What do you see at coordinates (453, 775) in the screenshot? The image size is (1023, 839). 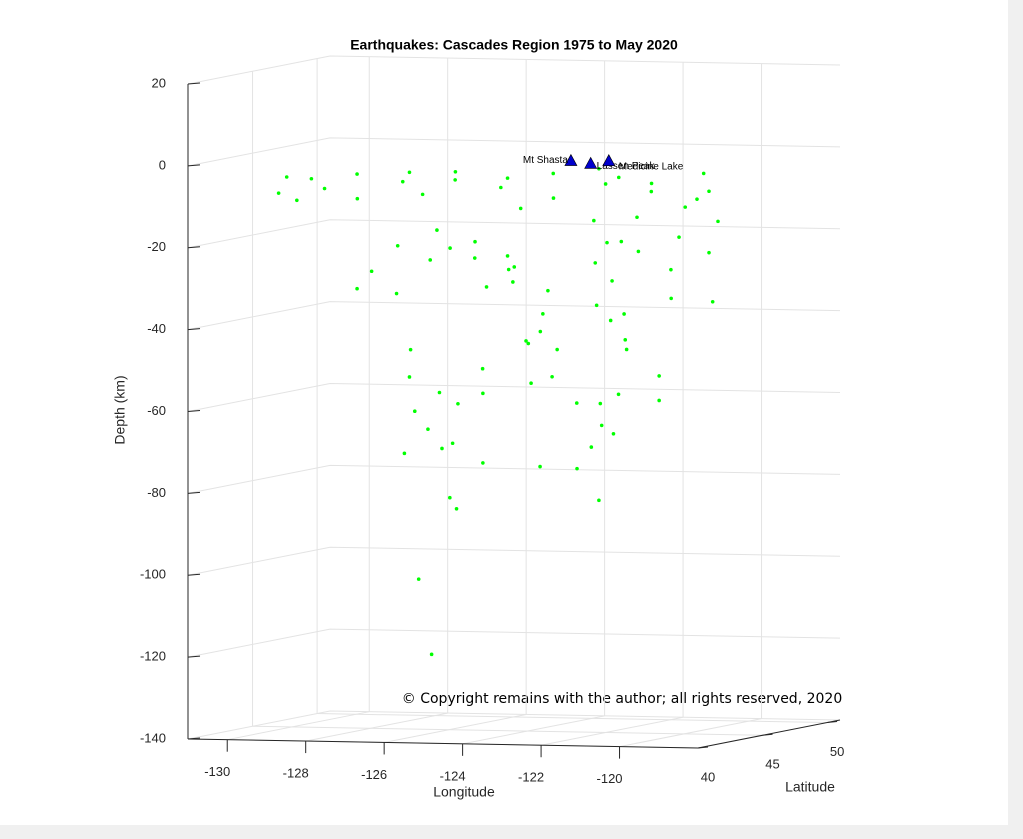 I see `x-tick-label: -124` at bounding box center [453, 775].